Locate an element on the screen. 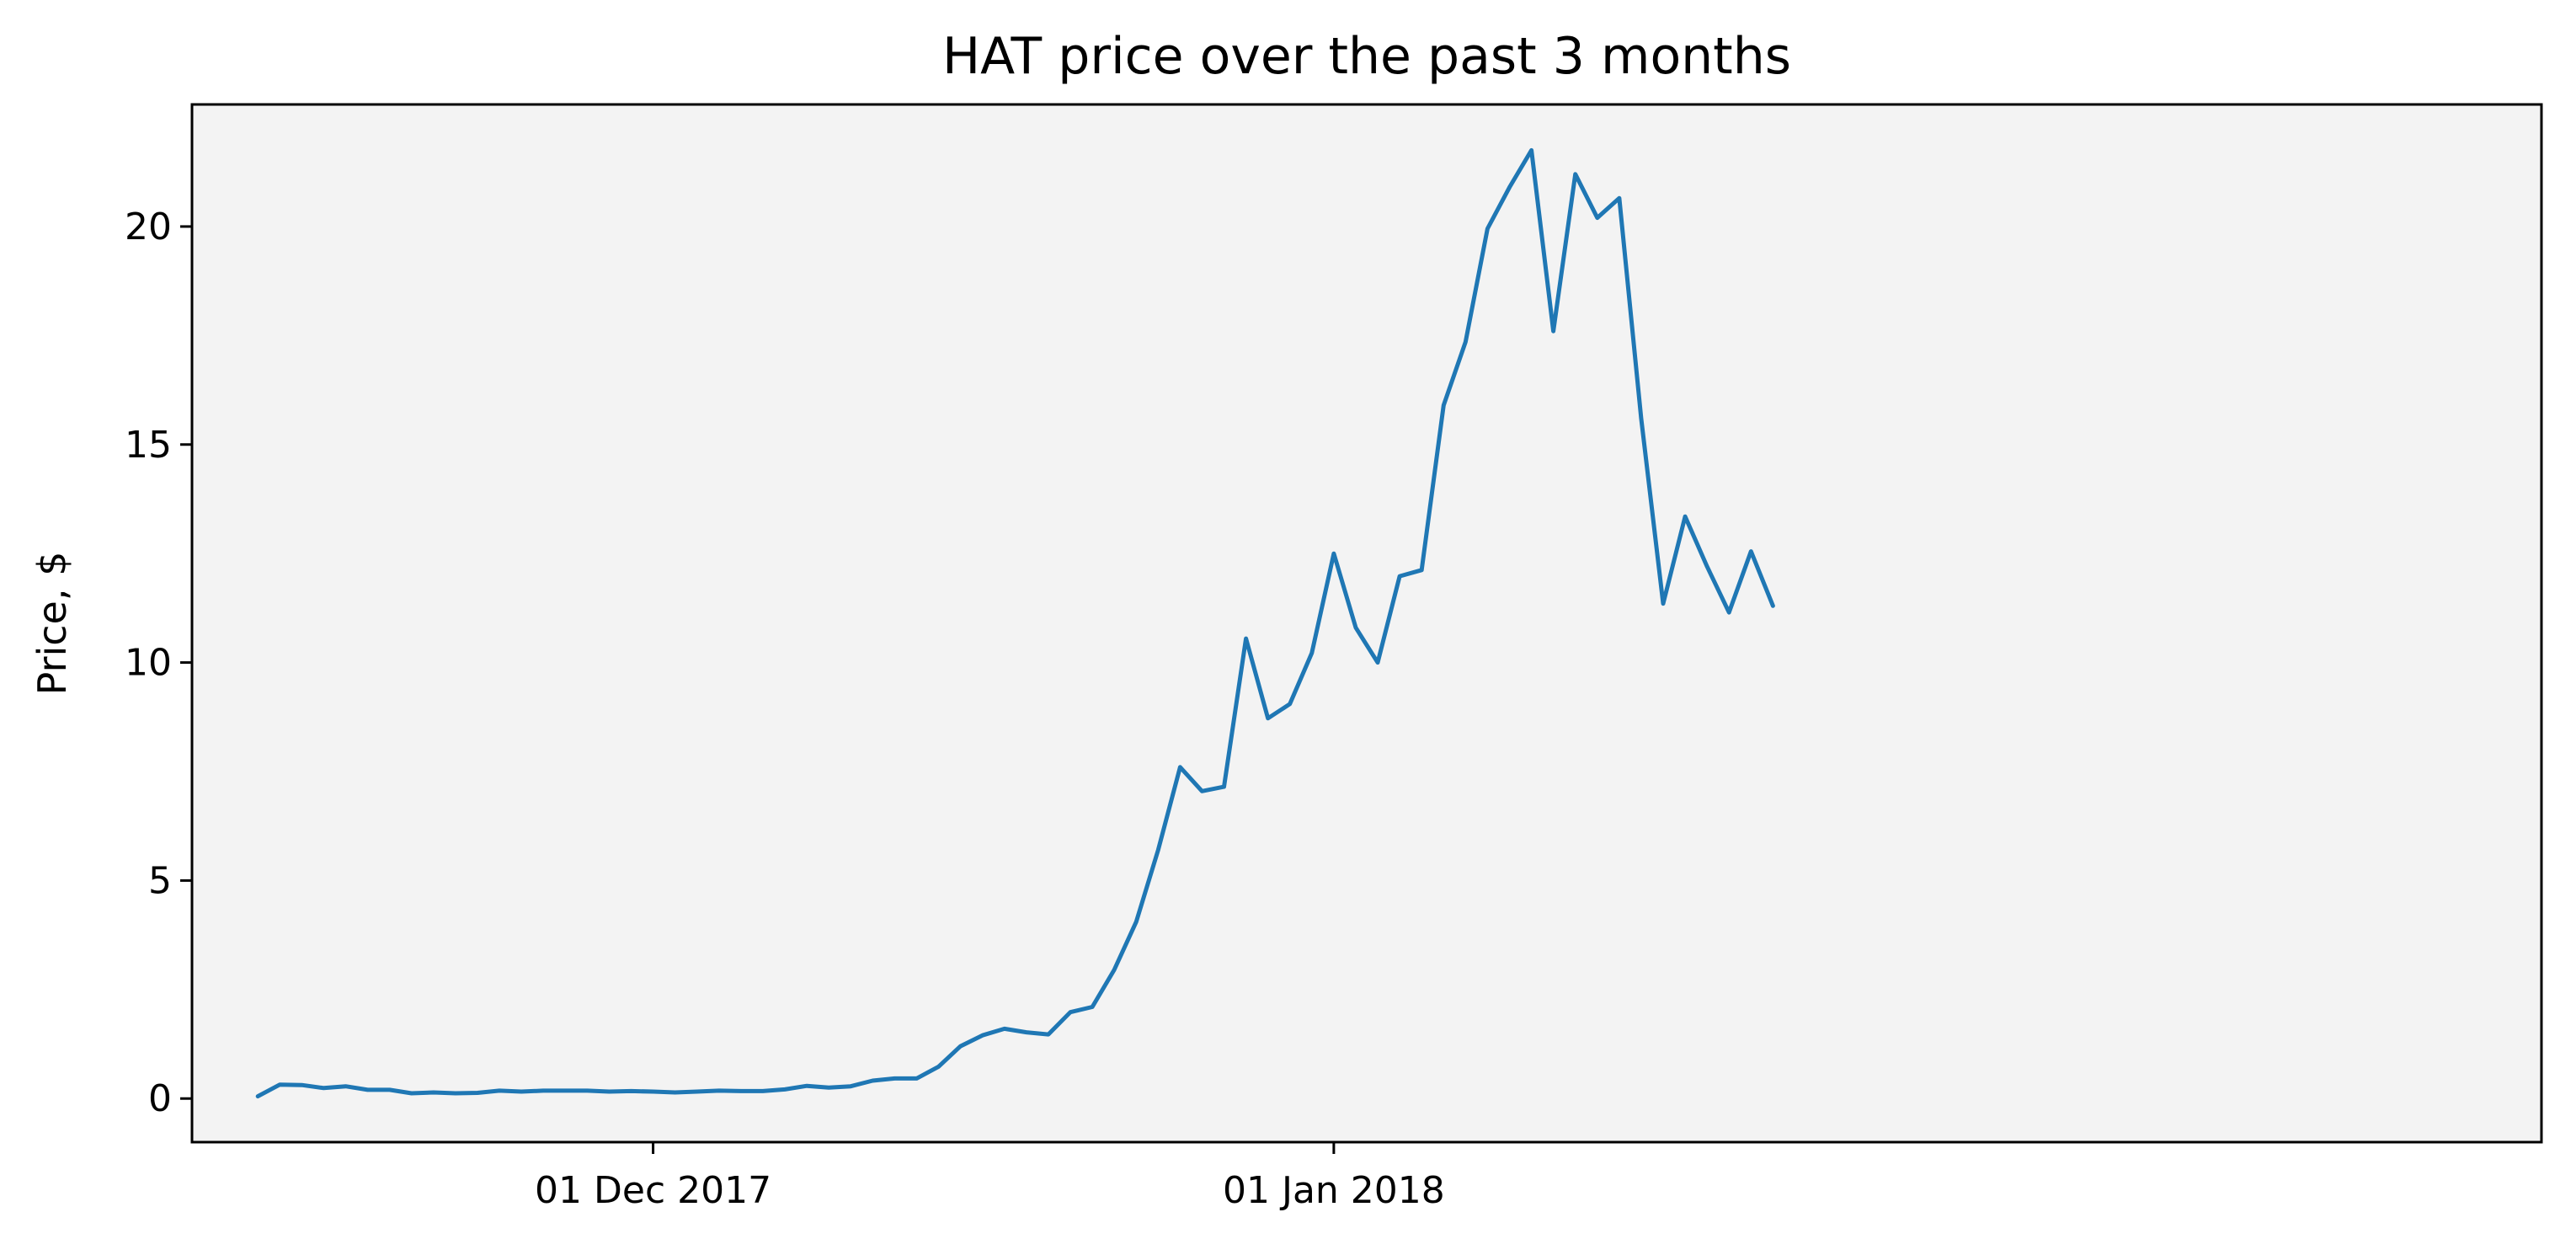  y-tick-label: 5 is located at coordinates (160, 880).